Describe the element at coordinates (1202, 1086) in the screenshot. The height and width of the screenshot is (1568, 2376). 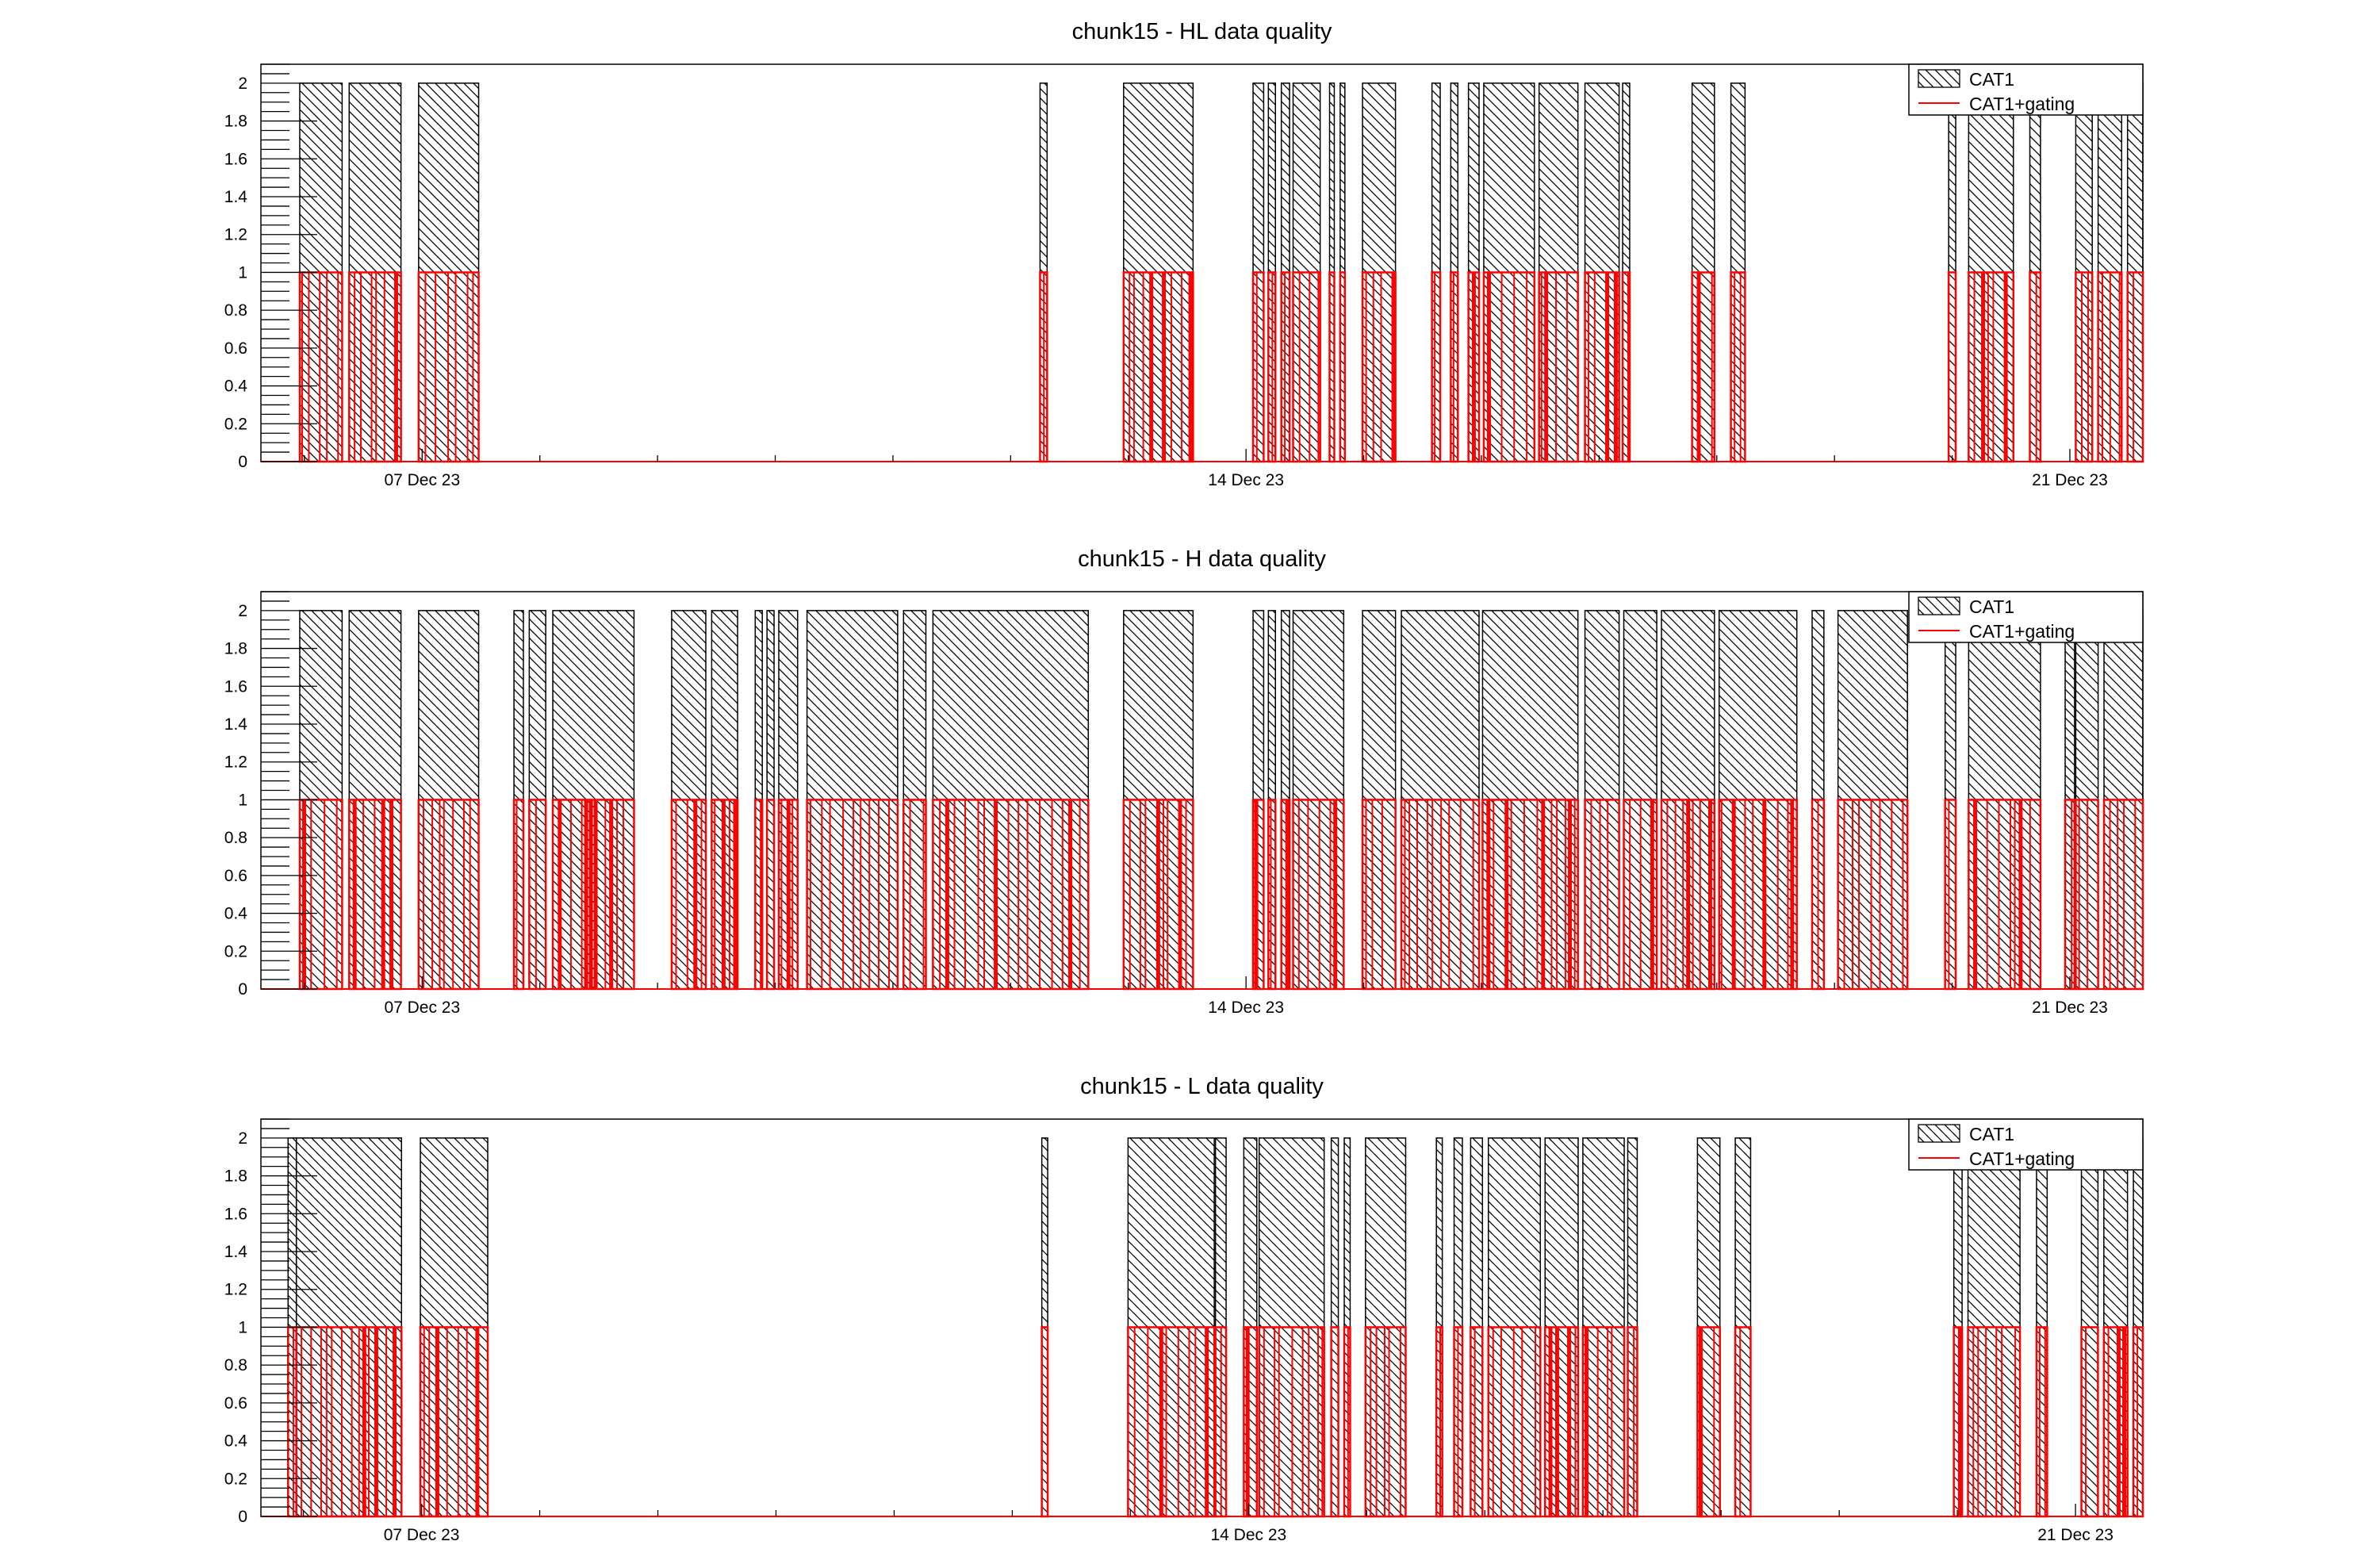
I see `chart-title: chunk15 - L data quality` at that location.